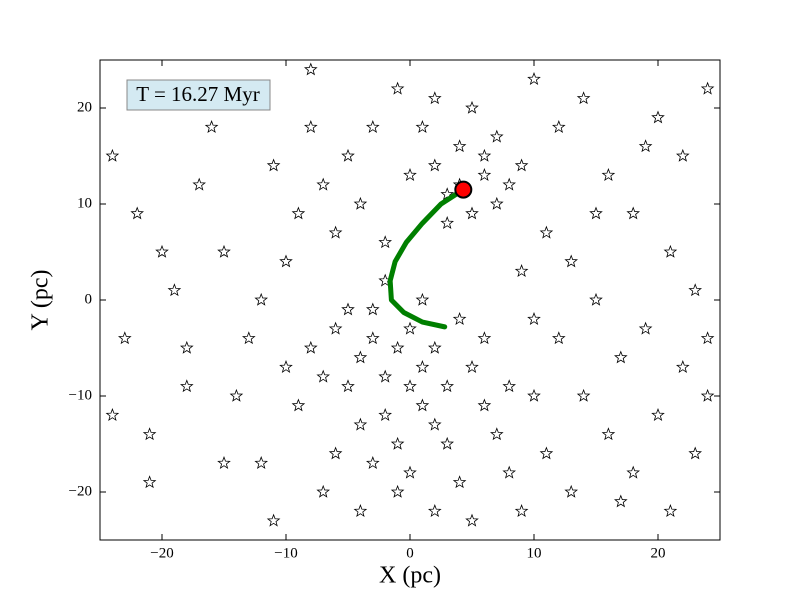 Image resolution: width=800 pixels, height=600 pixels. What do you see at coordinates (463, 189) in the screenshot?
I see `cluster-center` at bounding box center [463, 189].